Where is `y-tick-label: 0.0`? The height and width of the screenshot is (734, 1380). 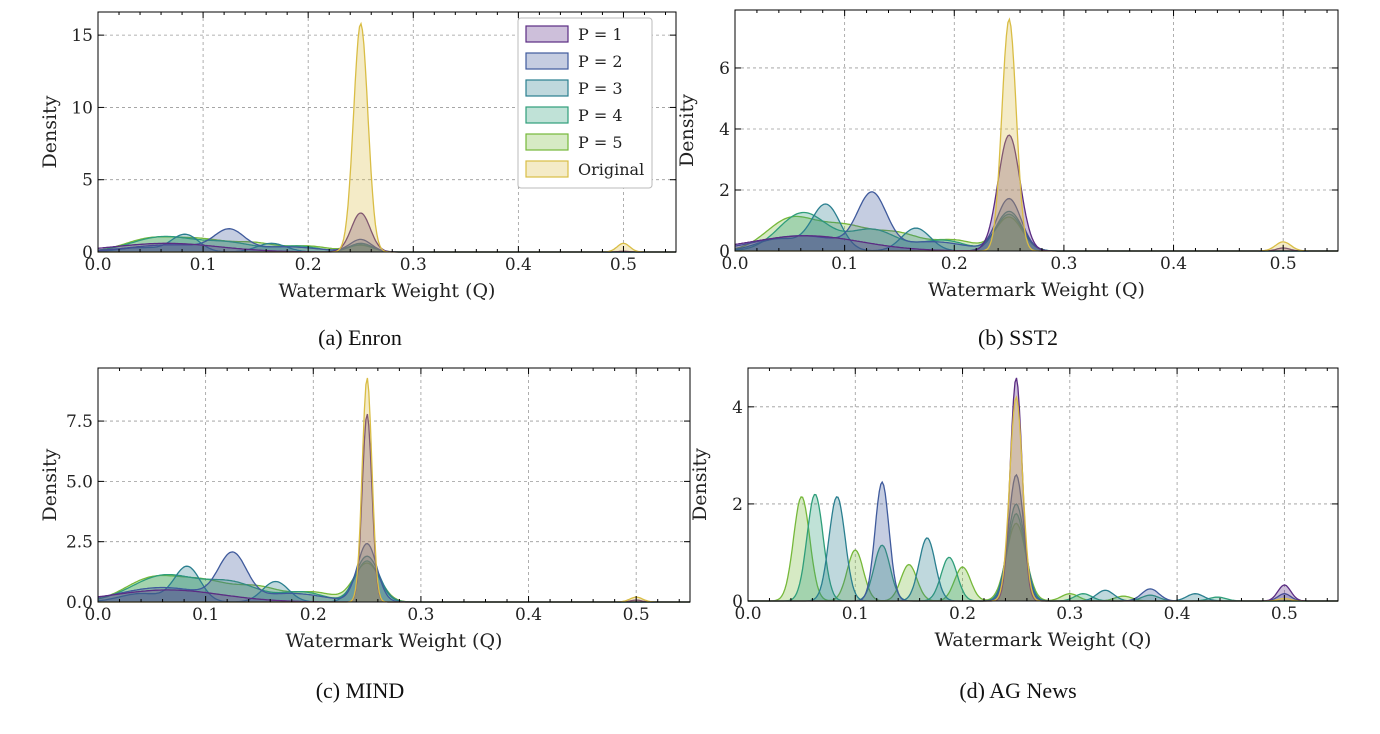
y-tick-label: 0.0 is located at coordinates (79, 603).